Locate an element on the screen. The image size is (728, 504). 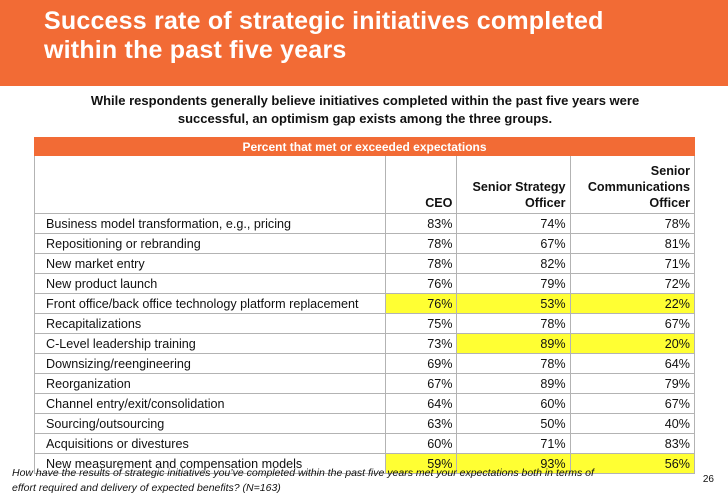
table-row: Repositioning or rebranding 78% 67% 81% is located at coordinates (365, 243).